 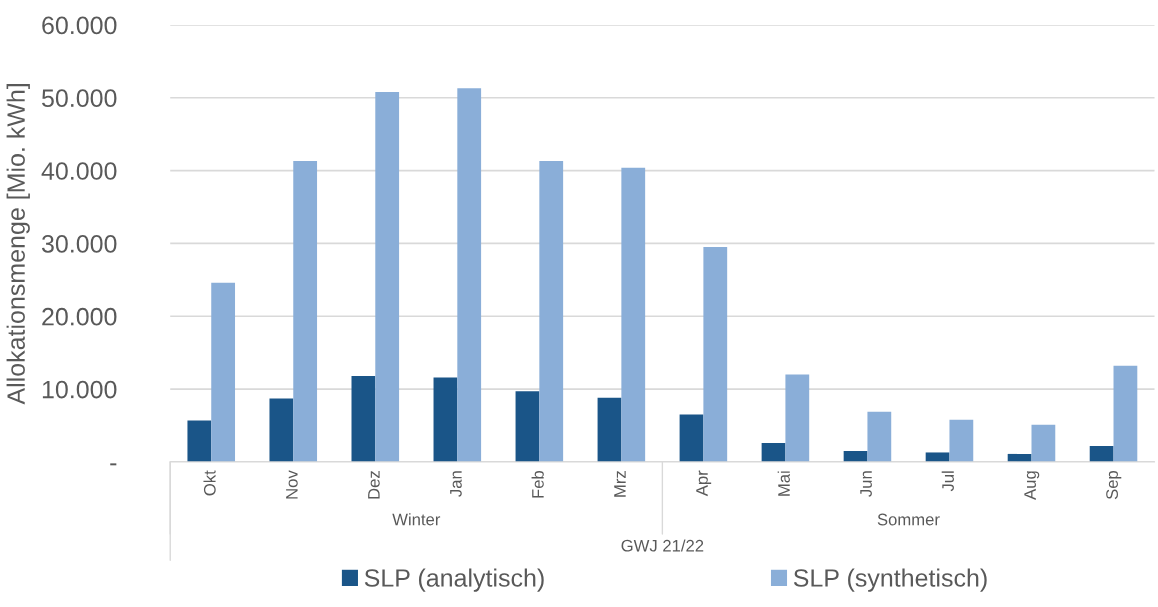 What do you see at coordinates (79, 171) in the screenshot?
I see `y-tick-label: 40.000` at bounding box center [79, 171].